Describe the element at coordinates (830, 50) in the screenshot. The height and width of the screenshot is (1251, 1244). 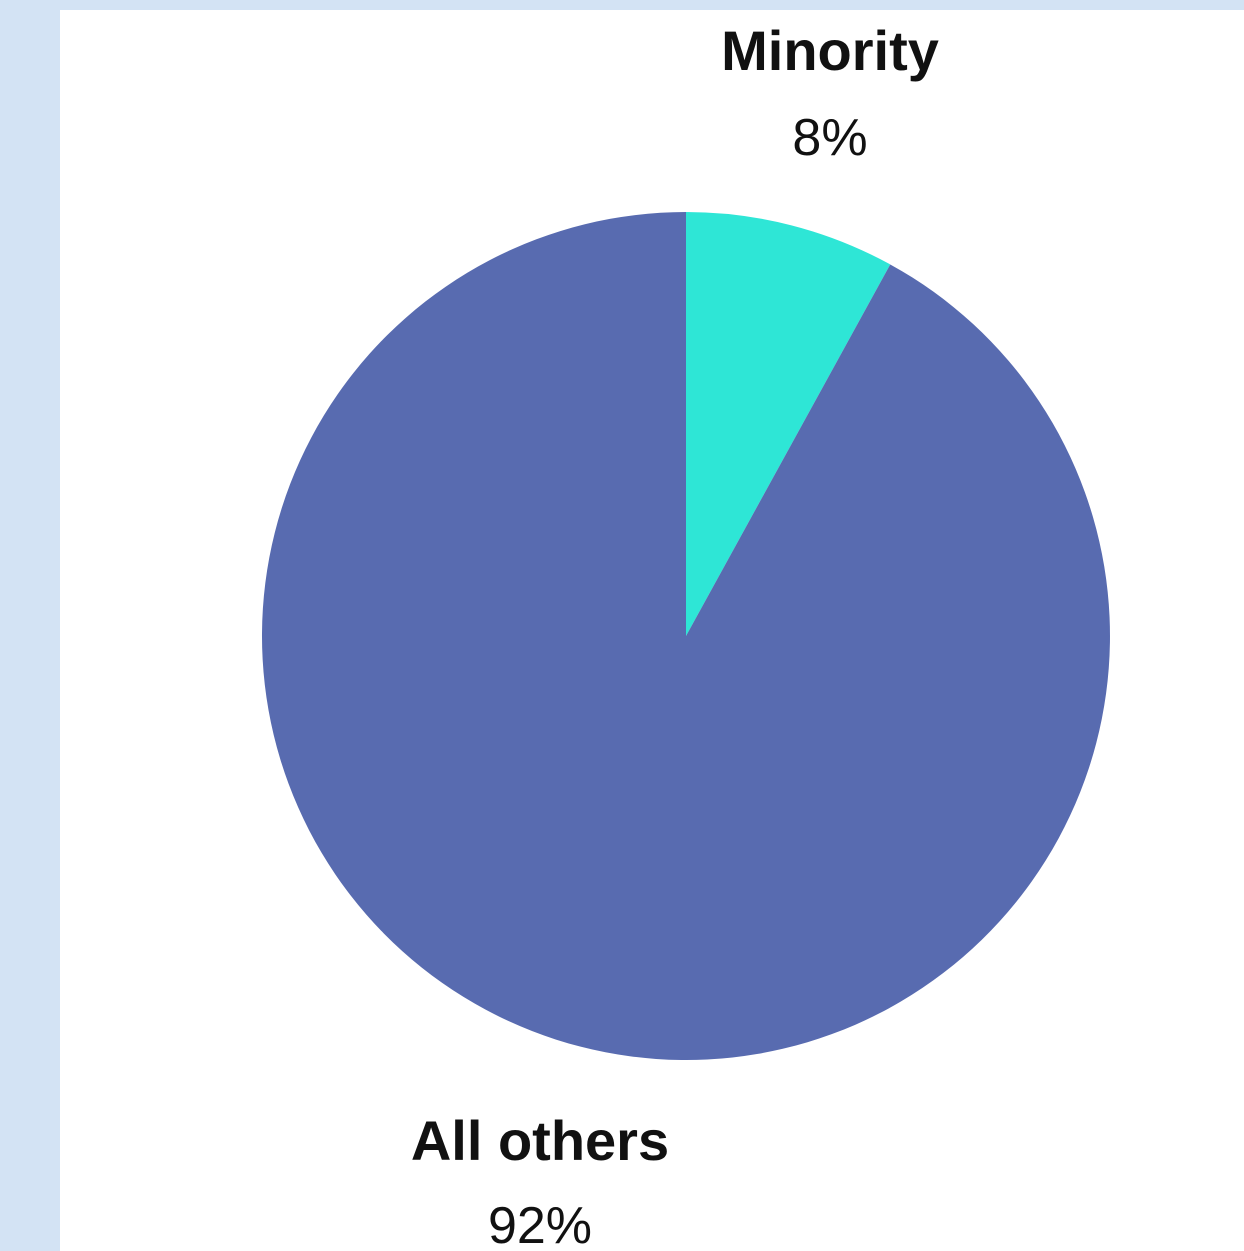
I see `slice-label-minority: Minority` at that location.